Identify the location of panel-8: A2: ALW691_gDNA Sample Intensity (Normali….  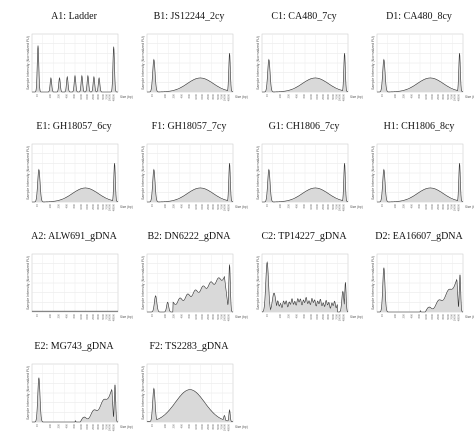
(79, 276).